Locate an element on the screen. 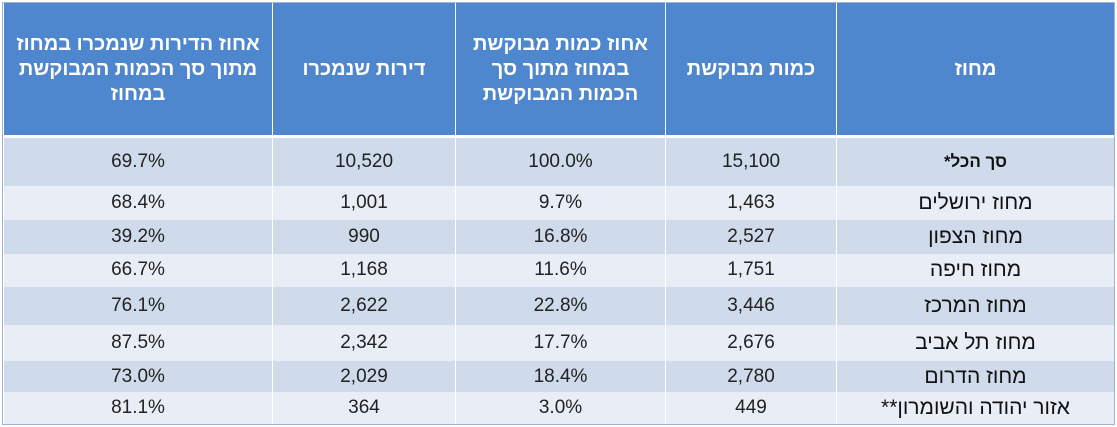 This screenshot has height=427, width=1117. cell-sold-pct: 87.5% is located at coordinates (138, 343).